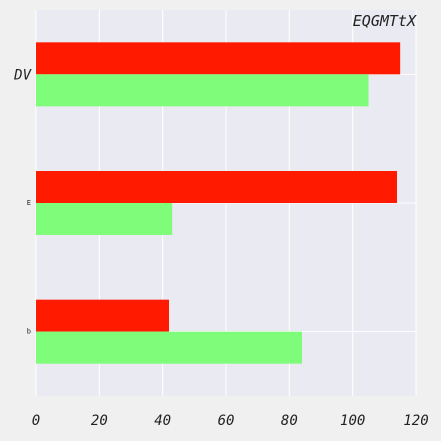 Image resolution: width=441 pixels, height=441 pixels. I want to click on x-tick-label: 0, so click(36, 421).